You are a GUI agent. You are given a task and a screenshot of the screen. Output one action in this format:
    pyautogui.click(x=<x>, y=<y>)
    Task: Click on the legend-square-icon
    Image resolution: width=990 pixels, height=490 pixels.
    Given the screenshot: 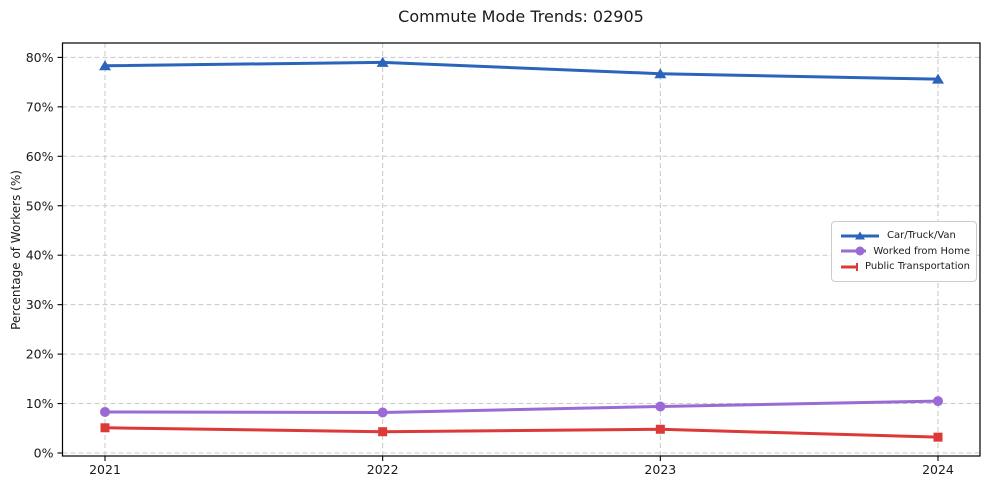 What is the action you would take?
    pyautogui.click(x=850, y=266)
    